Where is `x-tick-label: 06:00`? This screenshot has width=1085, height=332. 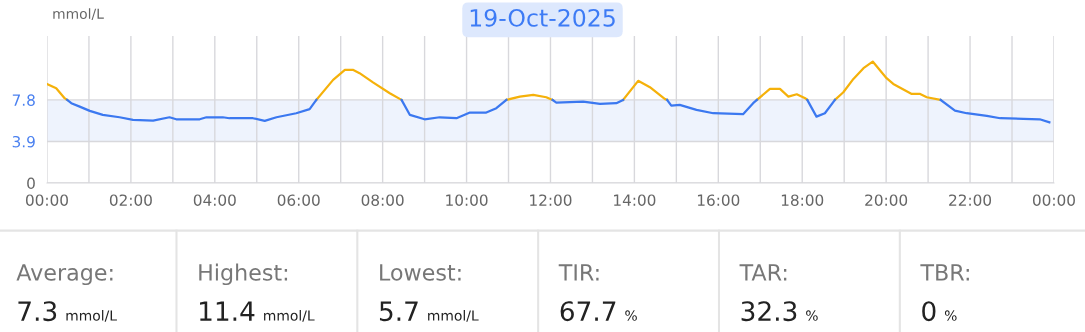
x-tick-label: 06:00 is located at coordinates (298, 200).